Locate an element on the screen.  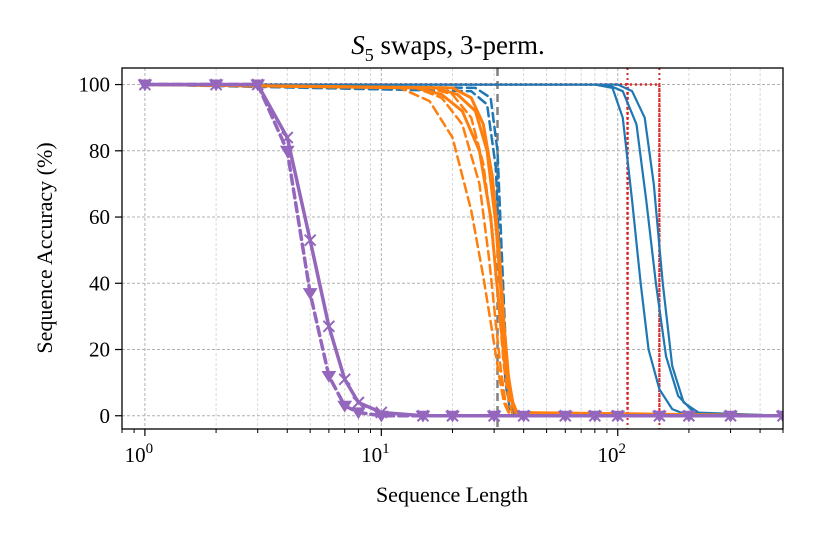
x-tick-exponent: 0 is located at coordinates (150, 449).